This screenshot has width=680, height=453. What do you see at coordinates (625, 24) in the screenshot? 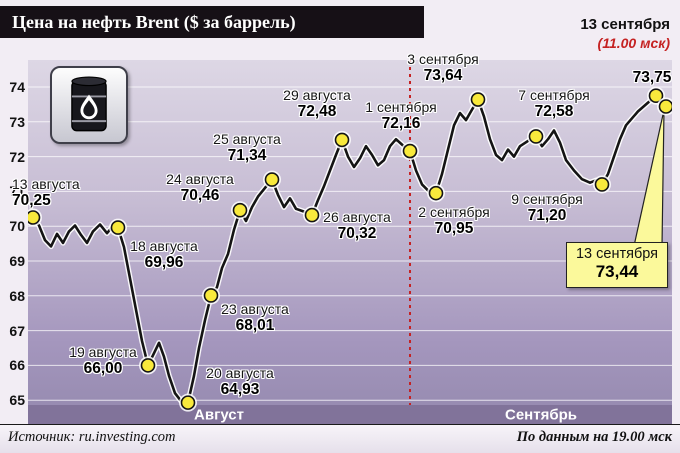
I see `header-date-label: 13 сентября` at bounding box center [625, 24].